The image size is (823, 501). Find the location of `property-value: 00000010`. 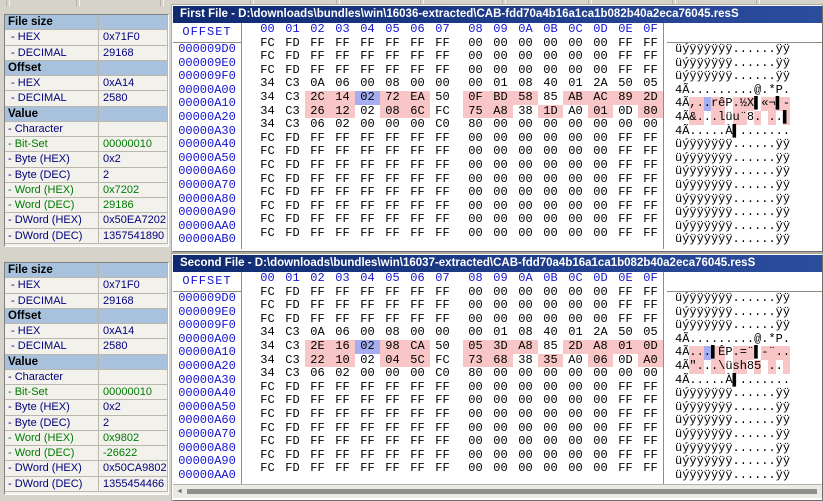

property-value: 00000010 is located at coordinates (133, 145).